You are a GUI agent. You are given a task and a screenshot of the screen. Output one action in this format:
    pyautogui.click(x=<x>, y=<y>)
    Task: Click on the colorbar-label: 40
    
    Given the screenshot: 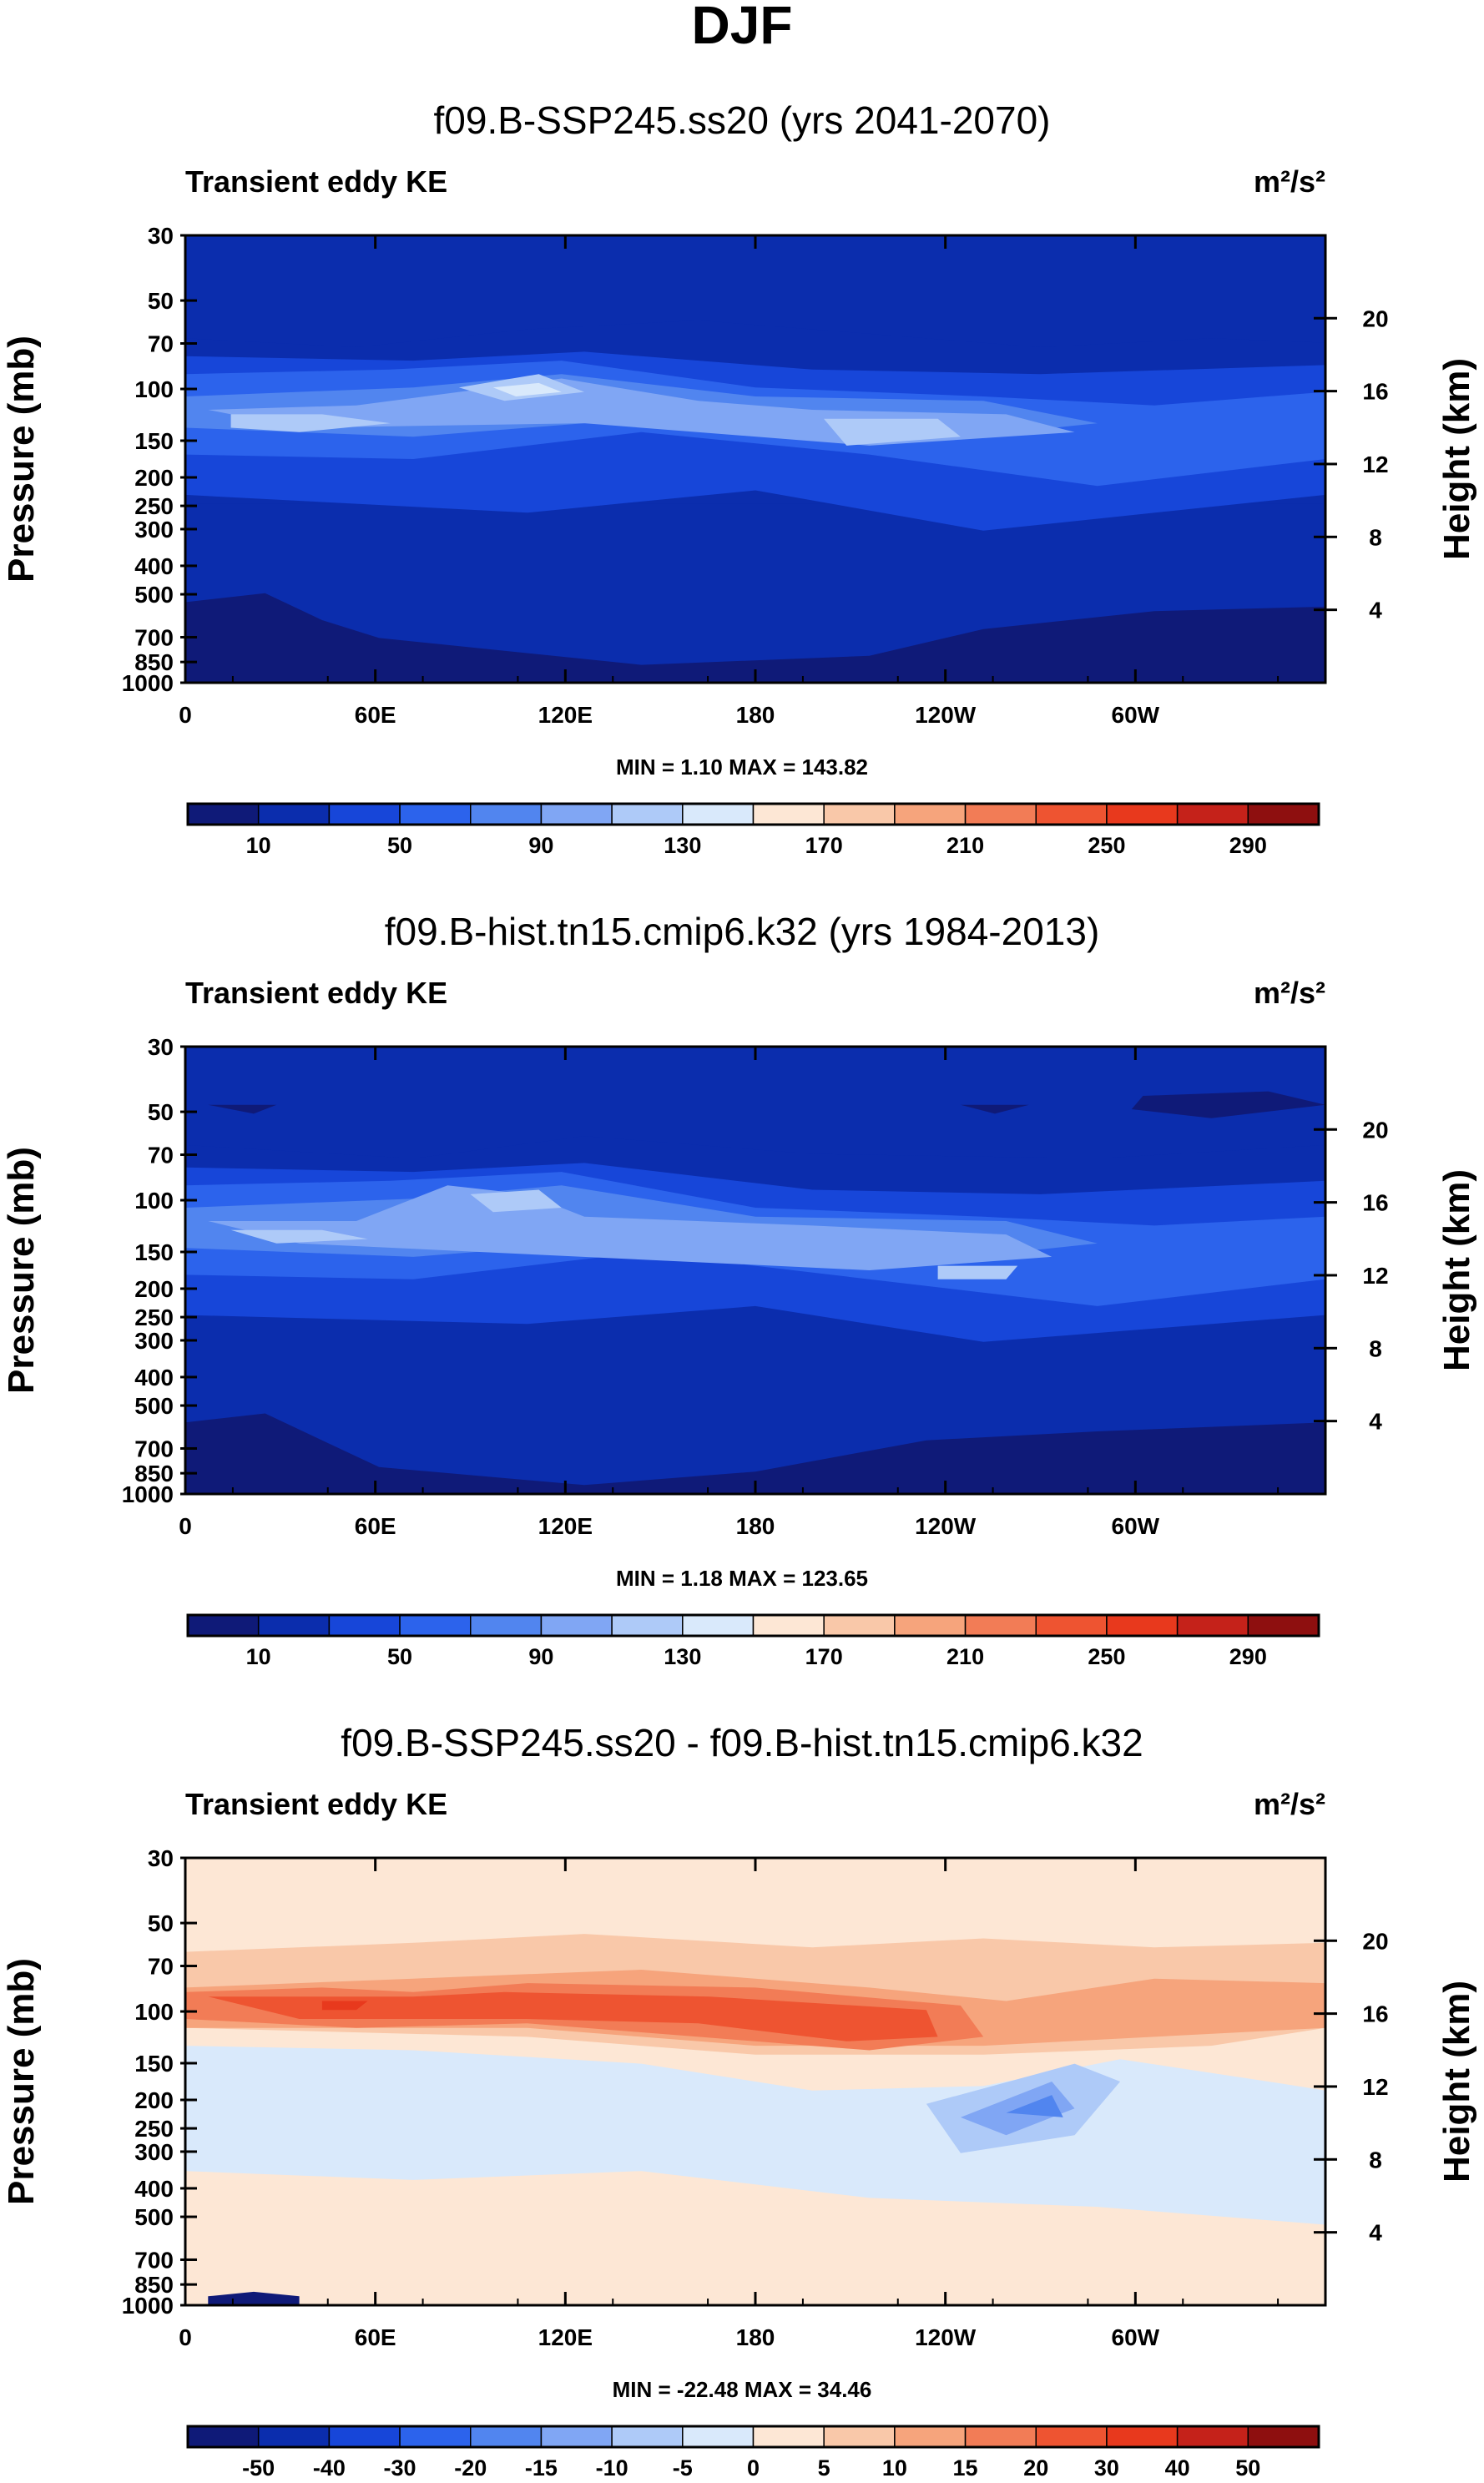 What is the action you would take?
    pyautogui.click(x=1177, y=2468)
    